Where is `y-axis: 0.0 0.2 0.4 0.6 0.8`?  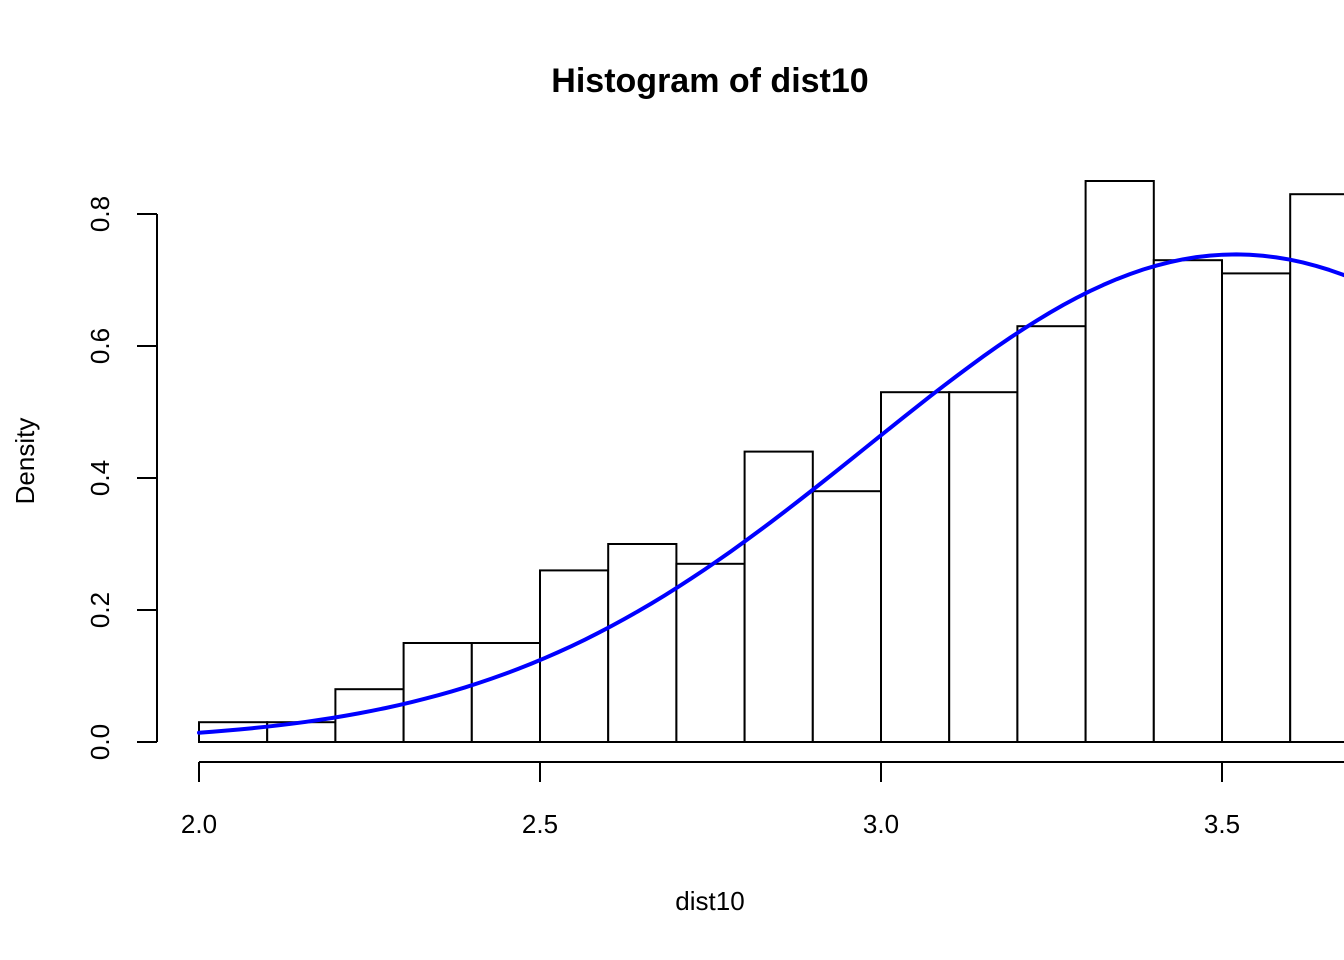
y-axis: 0.0 0.2 0.4 0.6 0.8 is located at coordinates (121, 478).